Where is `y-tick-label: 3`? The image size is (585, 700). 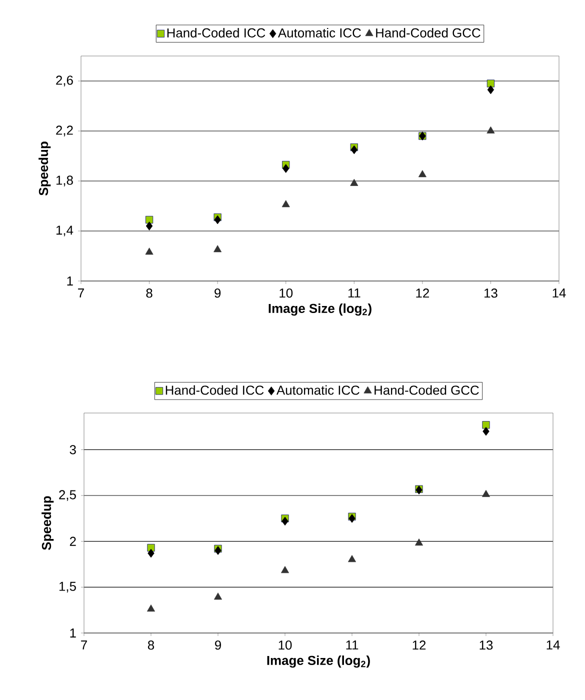
y-tick-label: 3 is located at coordinates (73, 449).